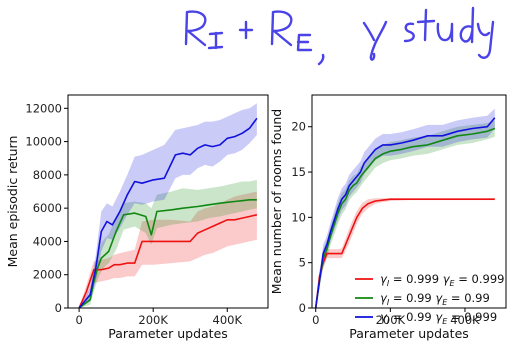  Describe the element at coordinates (298, 217) in the screenshot. I see `y-tick-label: 10` at that location.